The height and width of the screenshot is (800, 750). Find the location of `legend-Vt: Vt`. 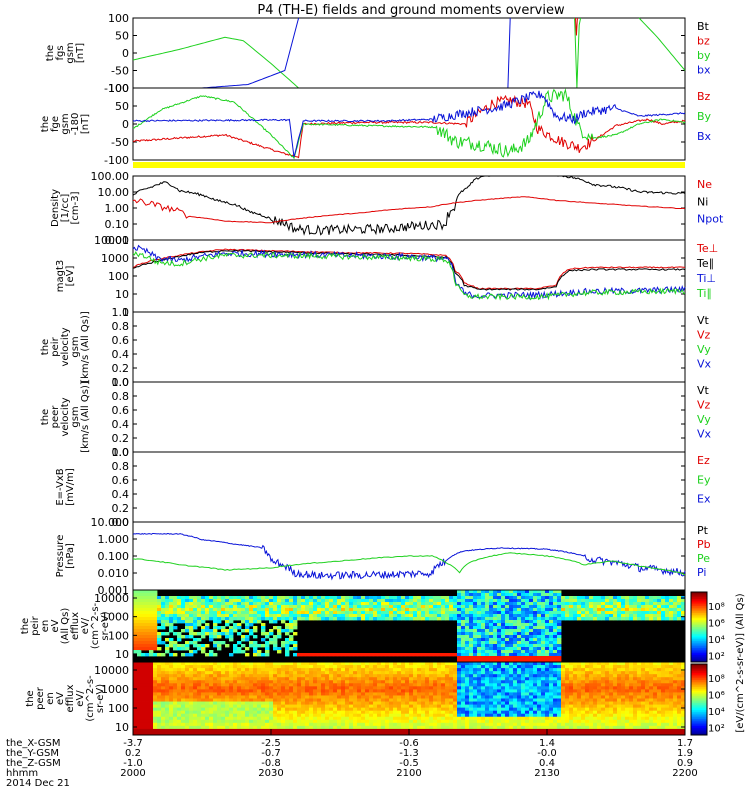

legend-Vt: Vt is located at coordinates (703, 320).